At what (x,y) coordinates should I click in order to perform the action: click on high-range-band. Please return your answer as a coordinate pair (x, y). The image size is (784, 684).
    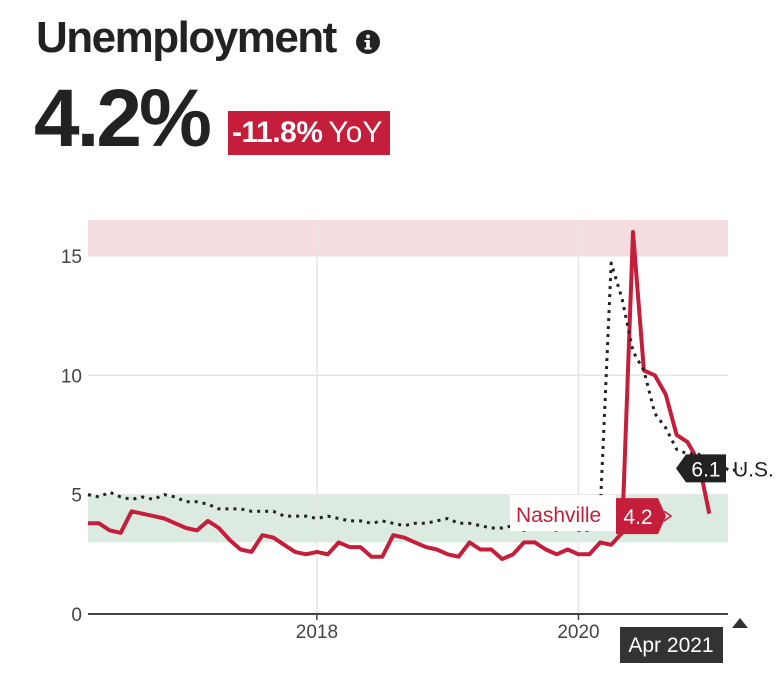
    Looking at the image, I should click on (408, 238).